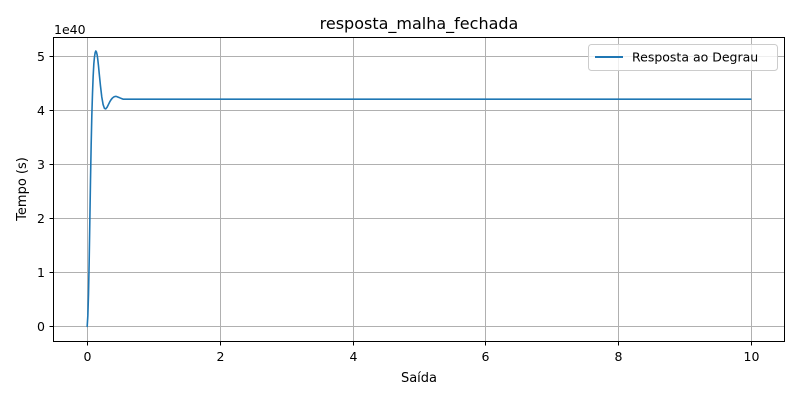 This screenshot has height=400, width=800. What do you see at coordinates (22, 189) in the screenshot?
I see `y-axis-label: Tempo (s)` at bounding box center [22, 189].